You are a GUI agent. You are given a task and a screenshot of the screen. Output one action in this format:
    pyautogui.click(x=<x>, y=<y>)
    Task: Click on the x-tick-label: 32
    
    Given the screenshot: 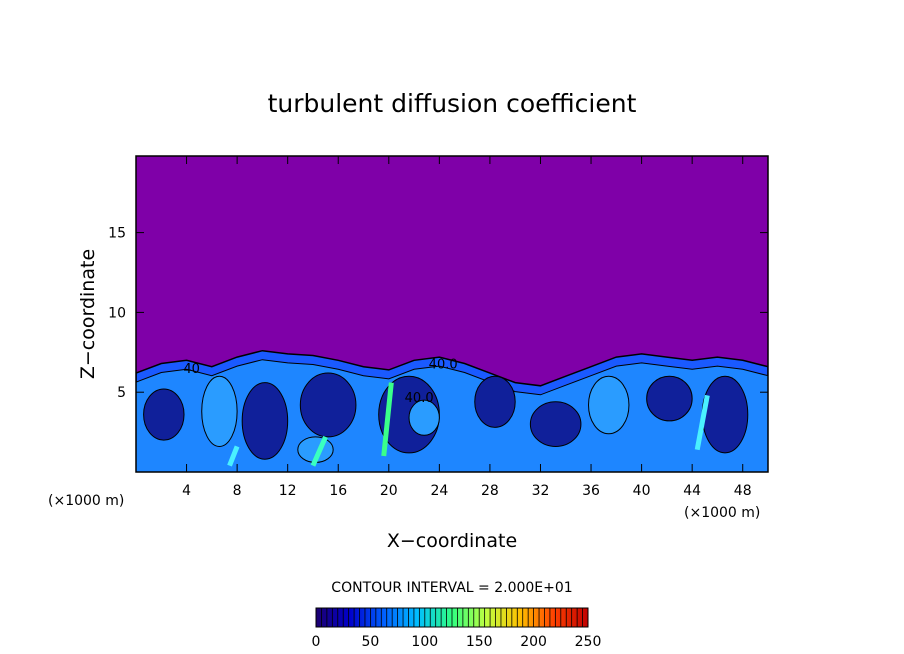 What is the action you would take?
    pyautogui.click(x=541, y=491)
    